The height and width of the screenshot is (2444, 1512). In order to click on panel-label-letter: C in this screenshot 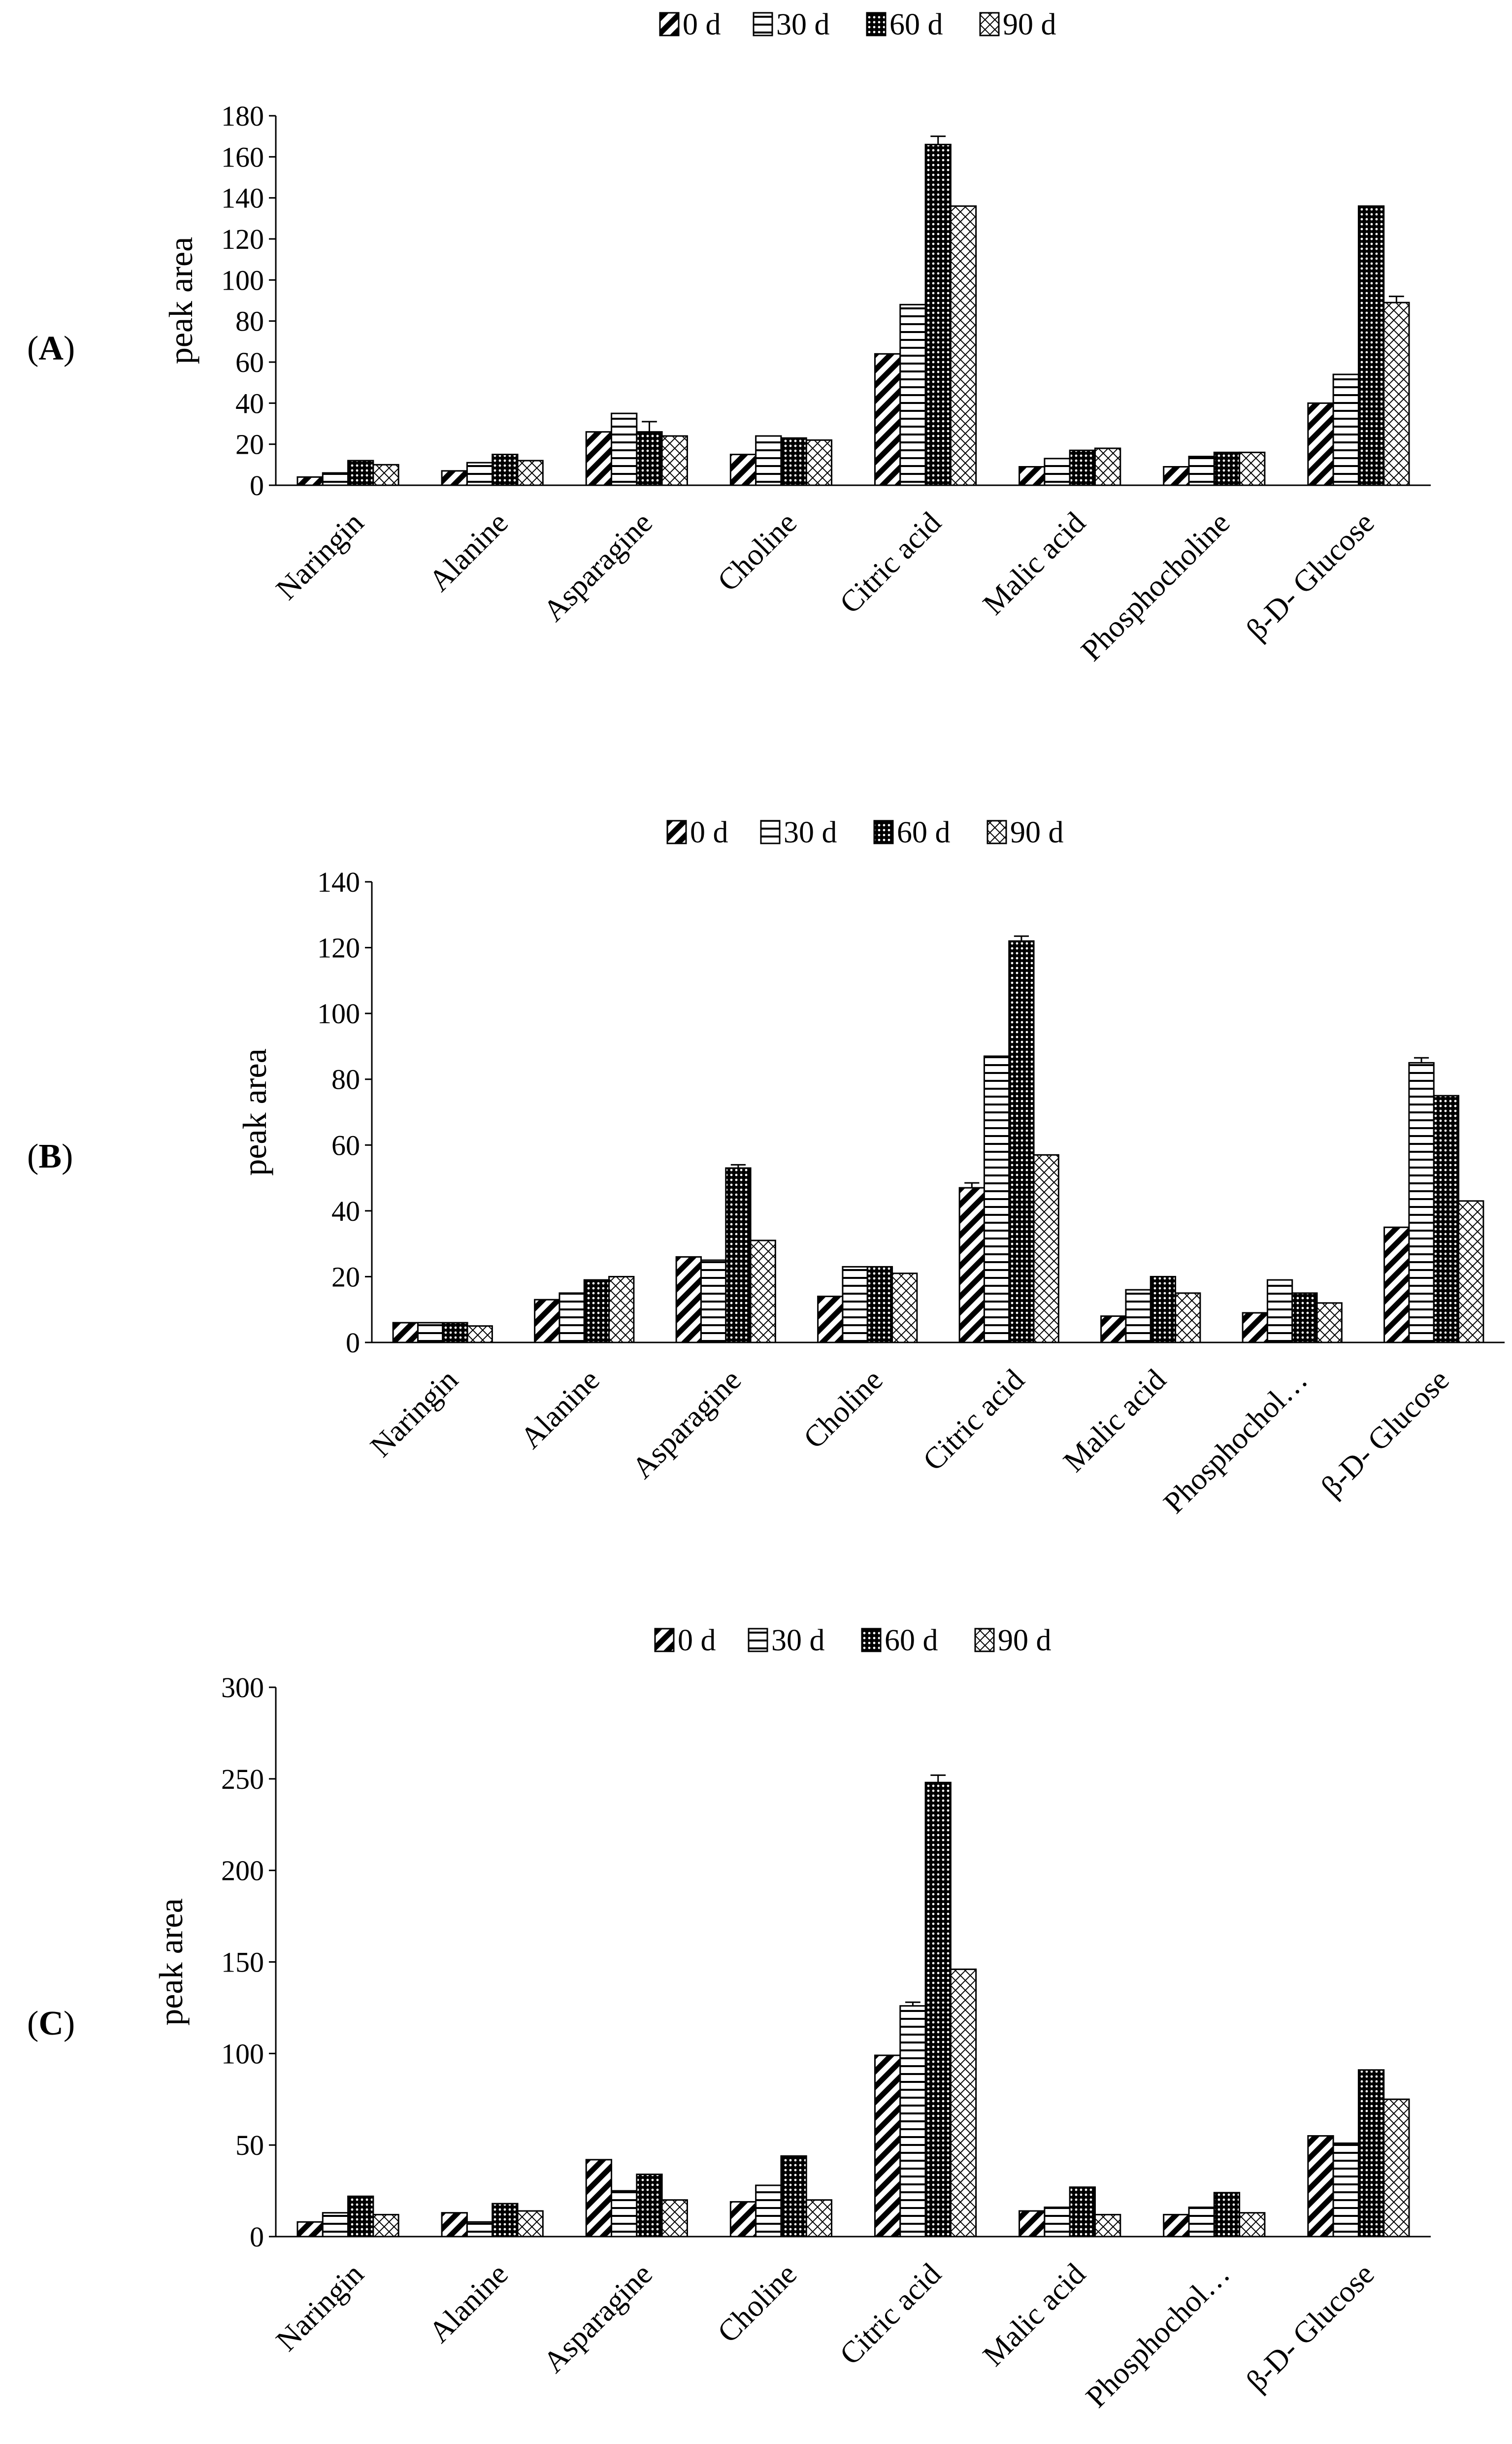, I will do `click(51, 2023)`.